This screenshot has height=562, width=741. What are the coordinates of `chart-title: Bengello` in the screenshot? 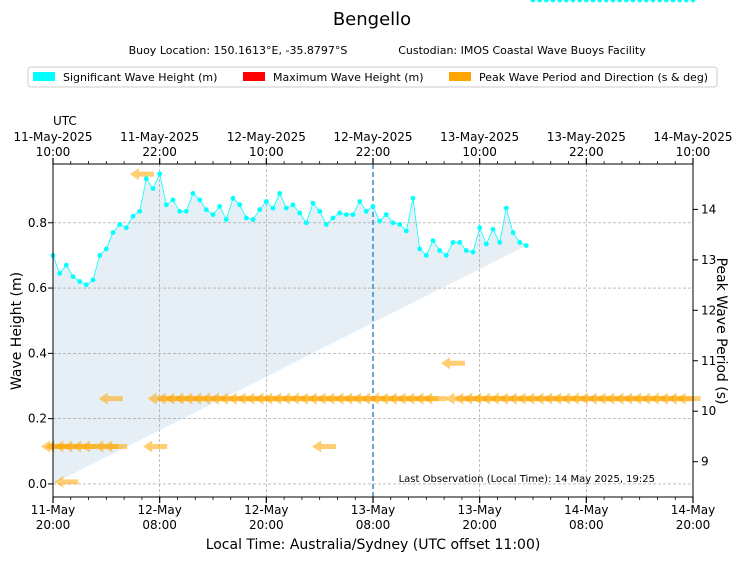 It's located at (372, 19).